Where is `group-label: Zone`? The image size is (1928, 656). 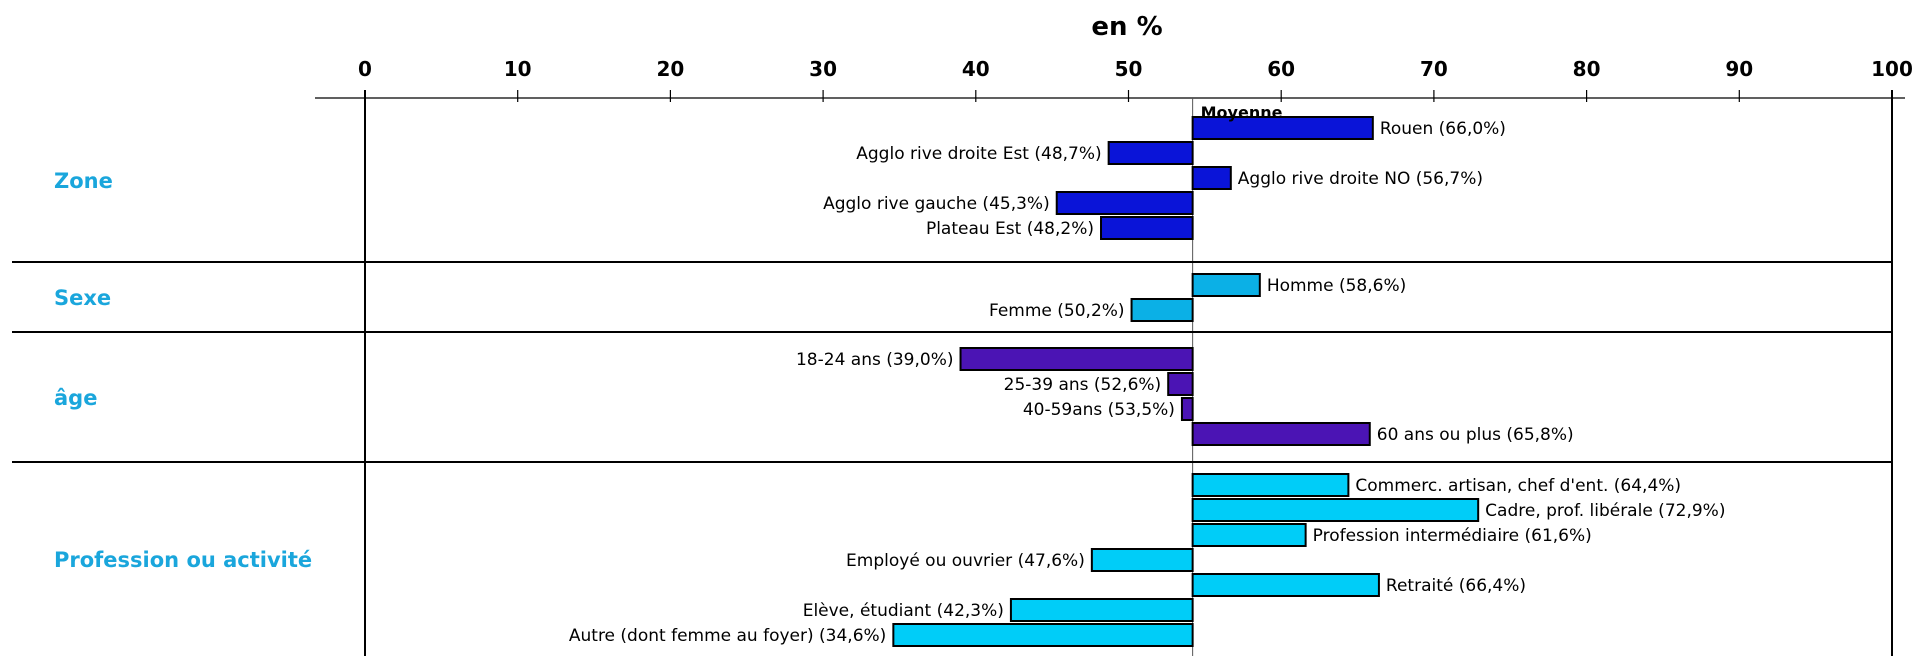
group-label: Zone is located at coordinates (83, 181).